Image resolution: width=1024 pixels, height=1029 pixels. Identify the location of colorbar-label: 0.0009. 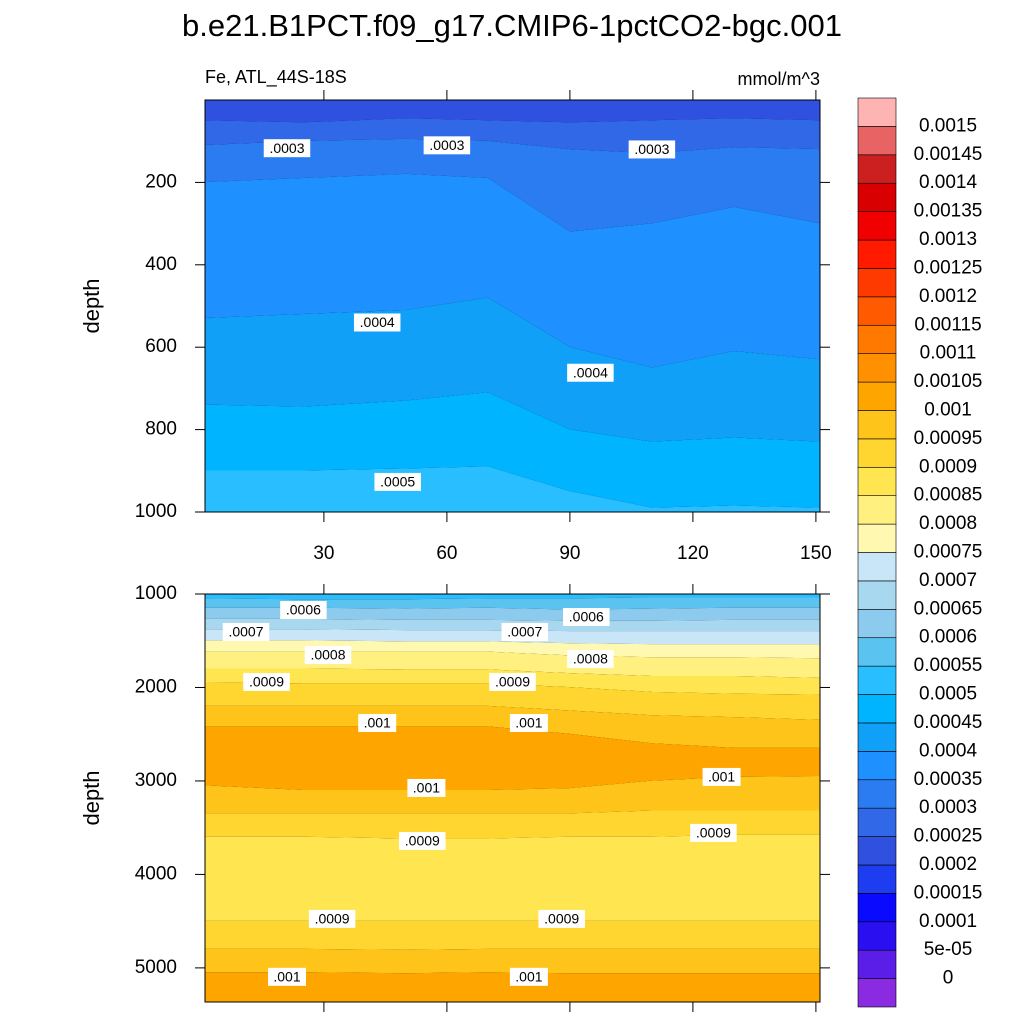
(948, 466).